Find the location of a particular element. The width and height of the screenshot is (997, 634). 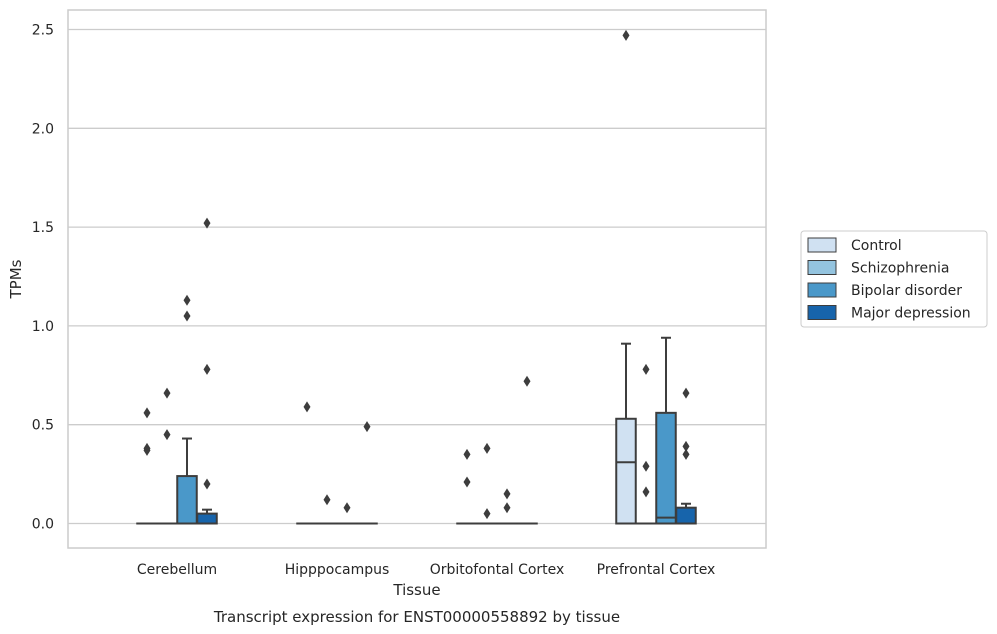

box-prefrontal-cortex-schizophrenia is located at coordinates (646, 444).